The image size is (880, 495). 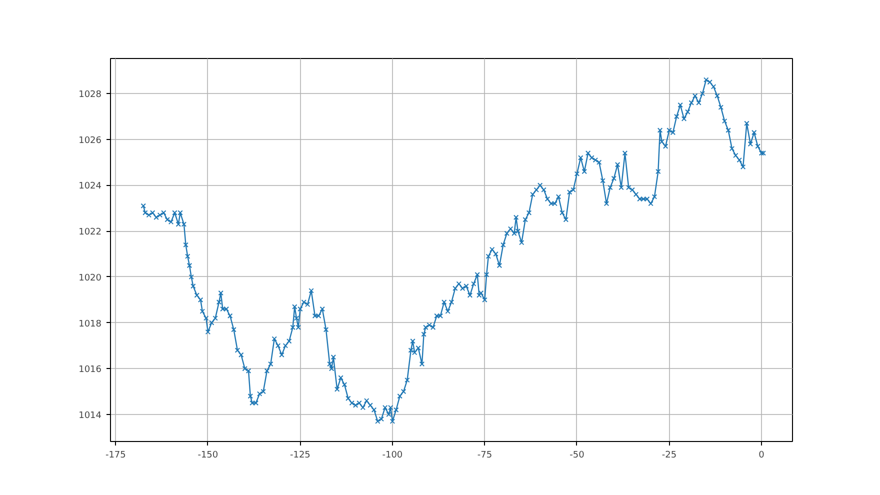 What do you see at coordinates (761, 455) in the screenshot?
I see `x-tick-label: 0` at bounding box center [761, 455].